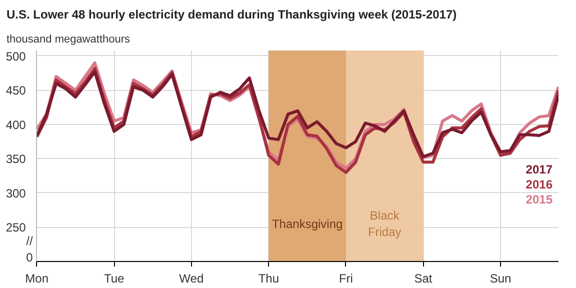 Image resolution: width=576 pixels, height=288 pixels. What do you see at coordinates (231, 15) in the screenshot?
I see `chart-title: U.S. Lower 48 hourly electricity demand during Thanksgiving week (2015-2017)` at bounding box center [231, 15].